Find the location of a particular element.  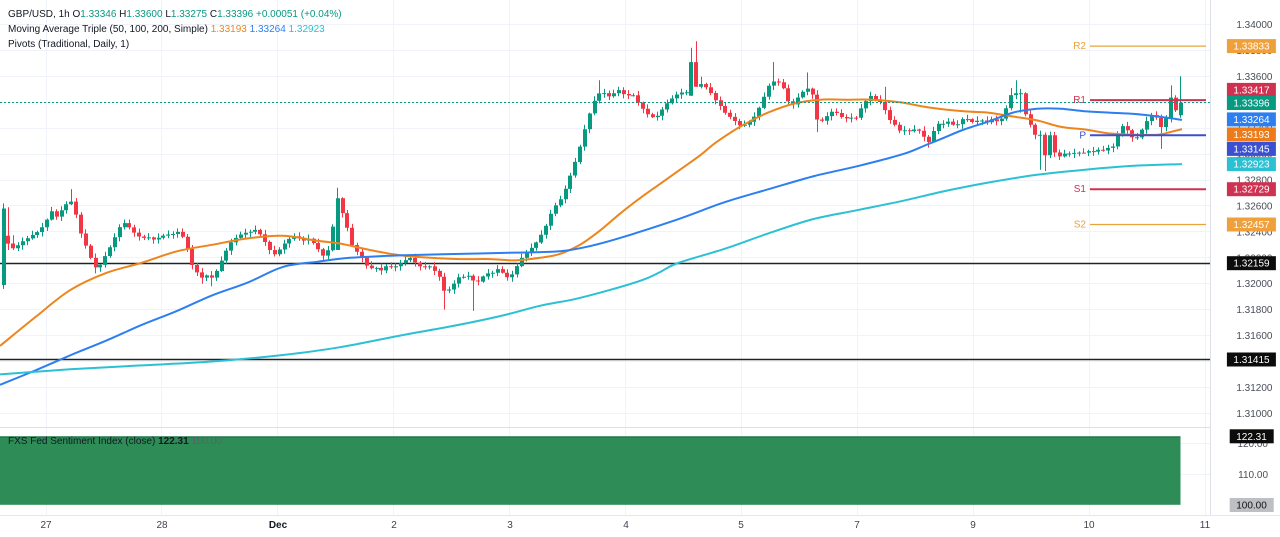

svg-text: 9 is located at coordinates (973, 525).